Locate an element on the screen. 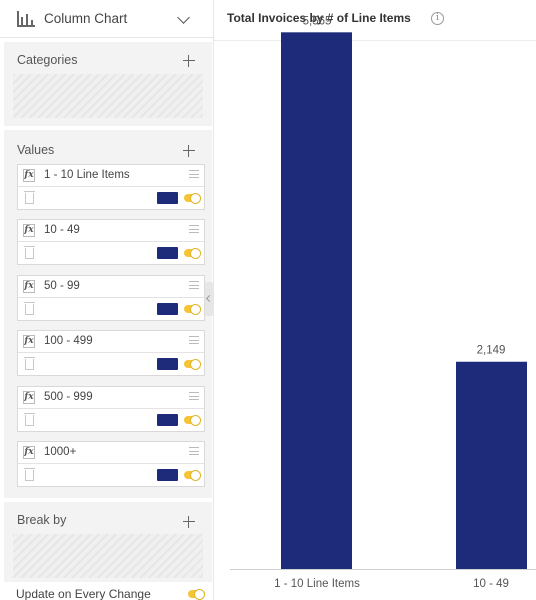  value-item: fx 1 - 10 Line Items is located at coordinates (111, 187).